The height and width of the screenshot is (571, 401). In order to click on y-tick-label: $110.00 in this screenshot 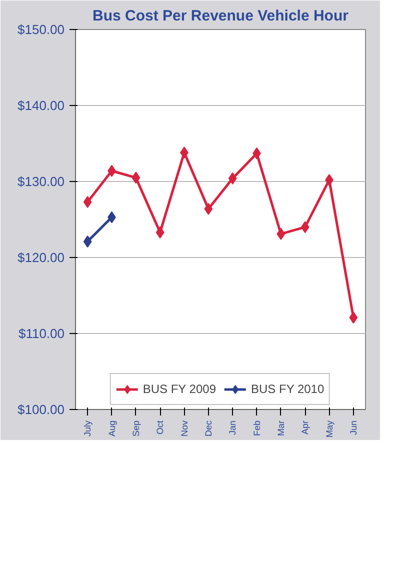, I will do `click(41, 333)`.